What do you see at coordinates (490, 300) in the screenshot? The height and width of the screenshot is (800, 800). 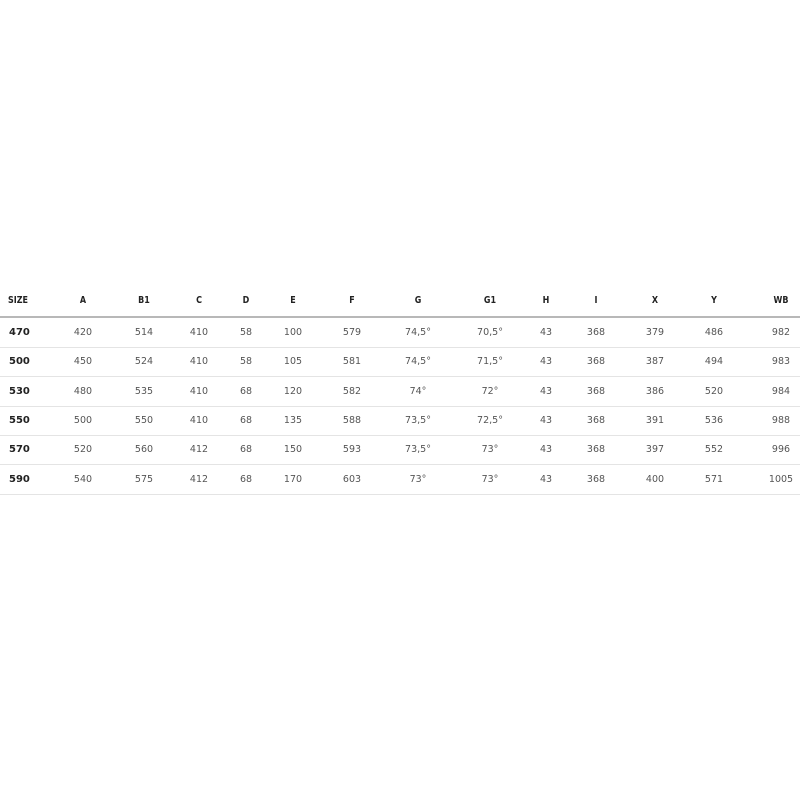 I see `column-header-g1: G1` at bounding box center [490, 300].